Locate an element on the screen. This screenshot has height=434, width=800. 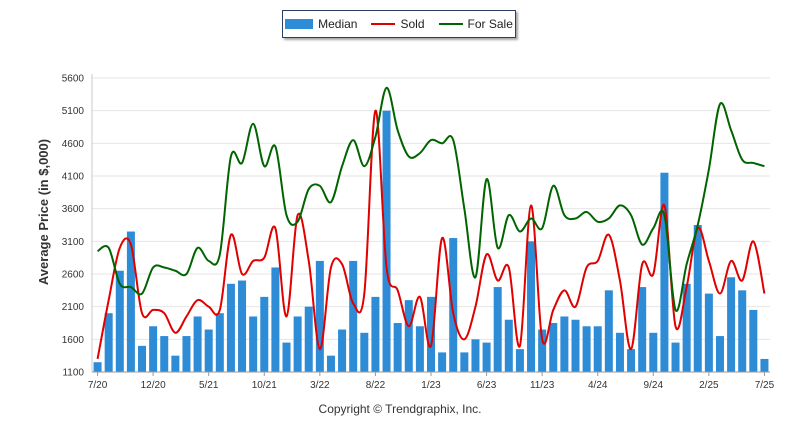
y-tick-label: 4600 is located at coordinates (73, 144).